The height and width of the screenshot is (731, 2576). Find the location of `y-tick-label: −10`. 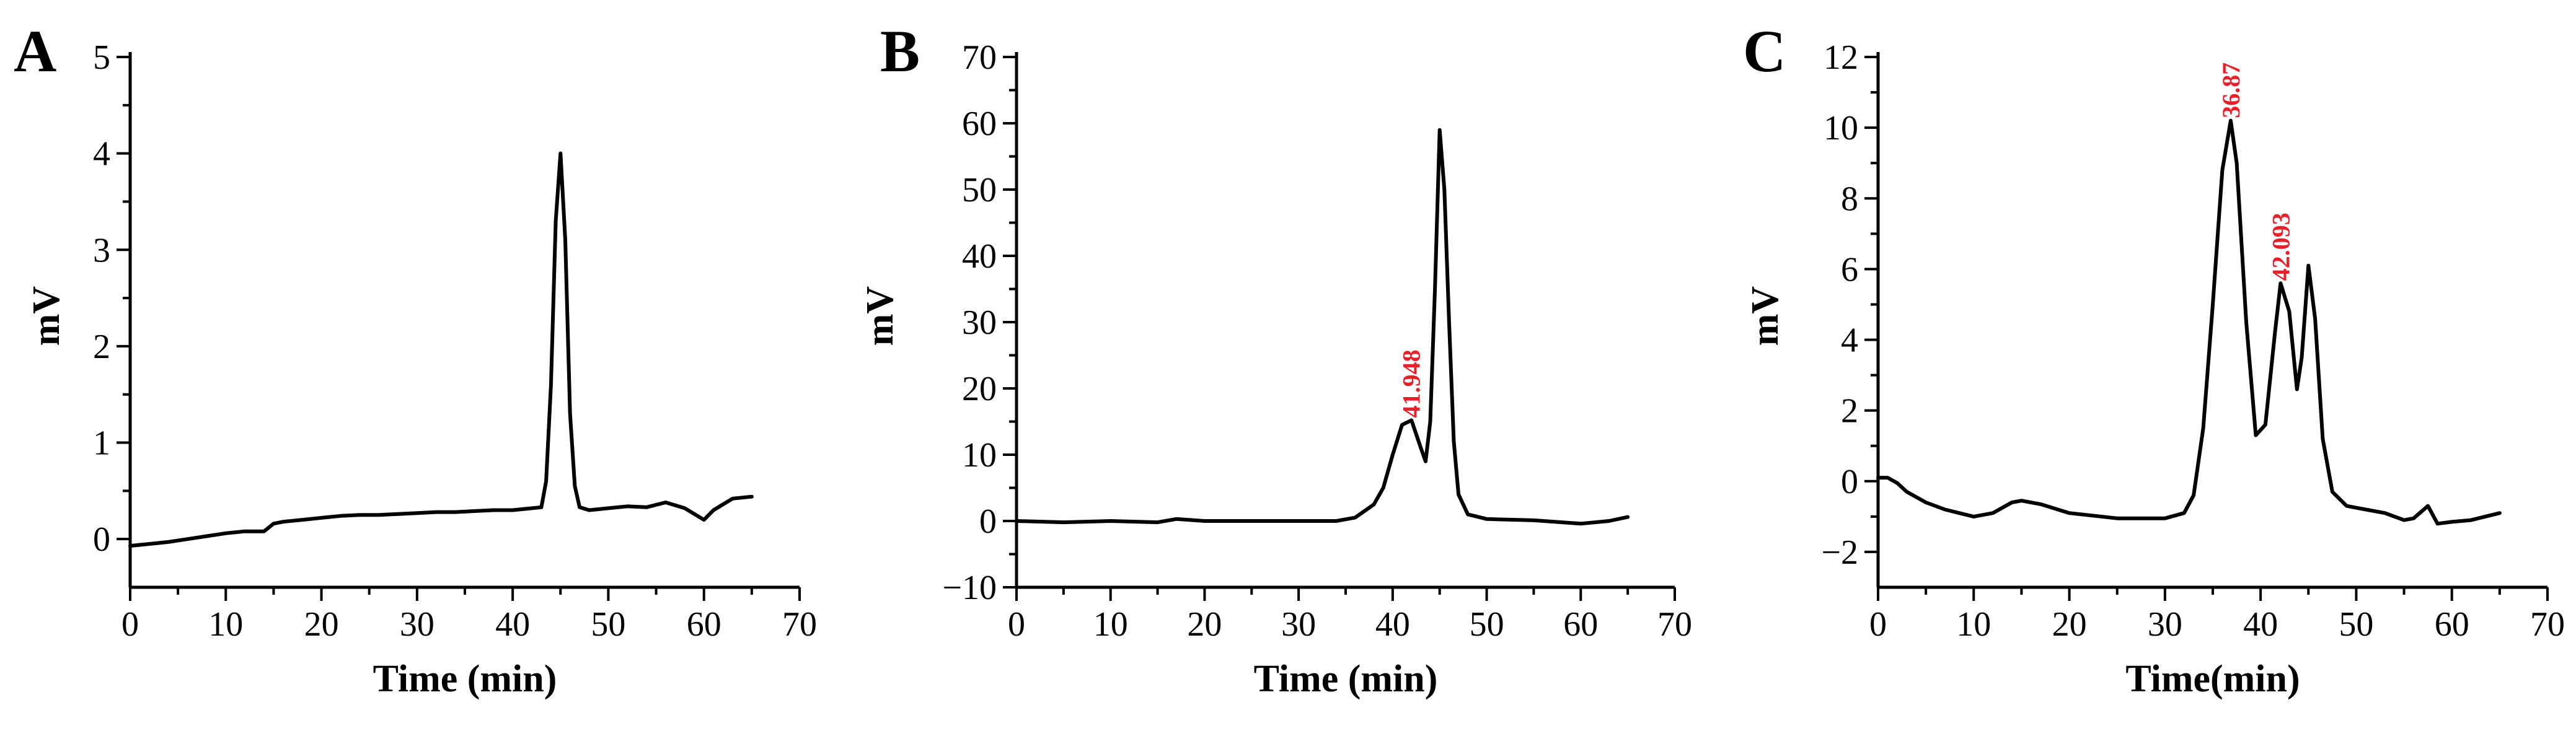

y-tick-label: −10 is located at coordinates (969, 588).